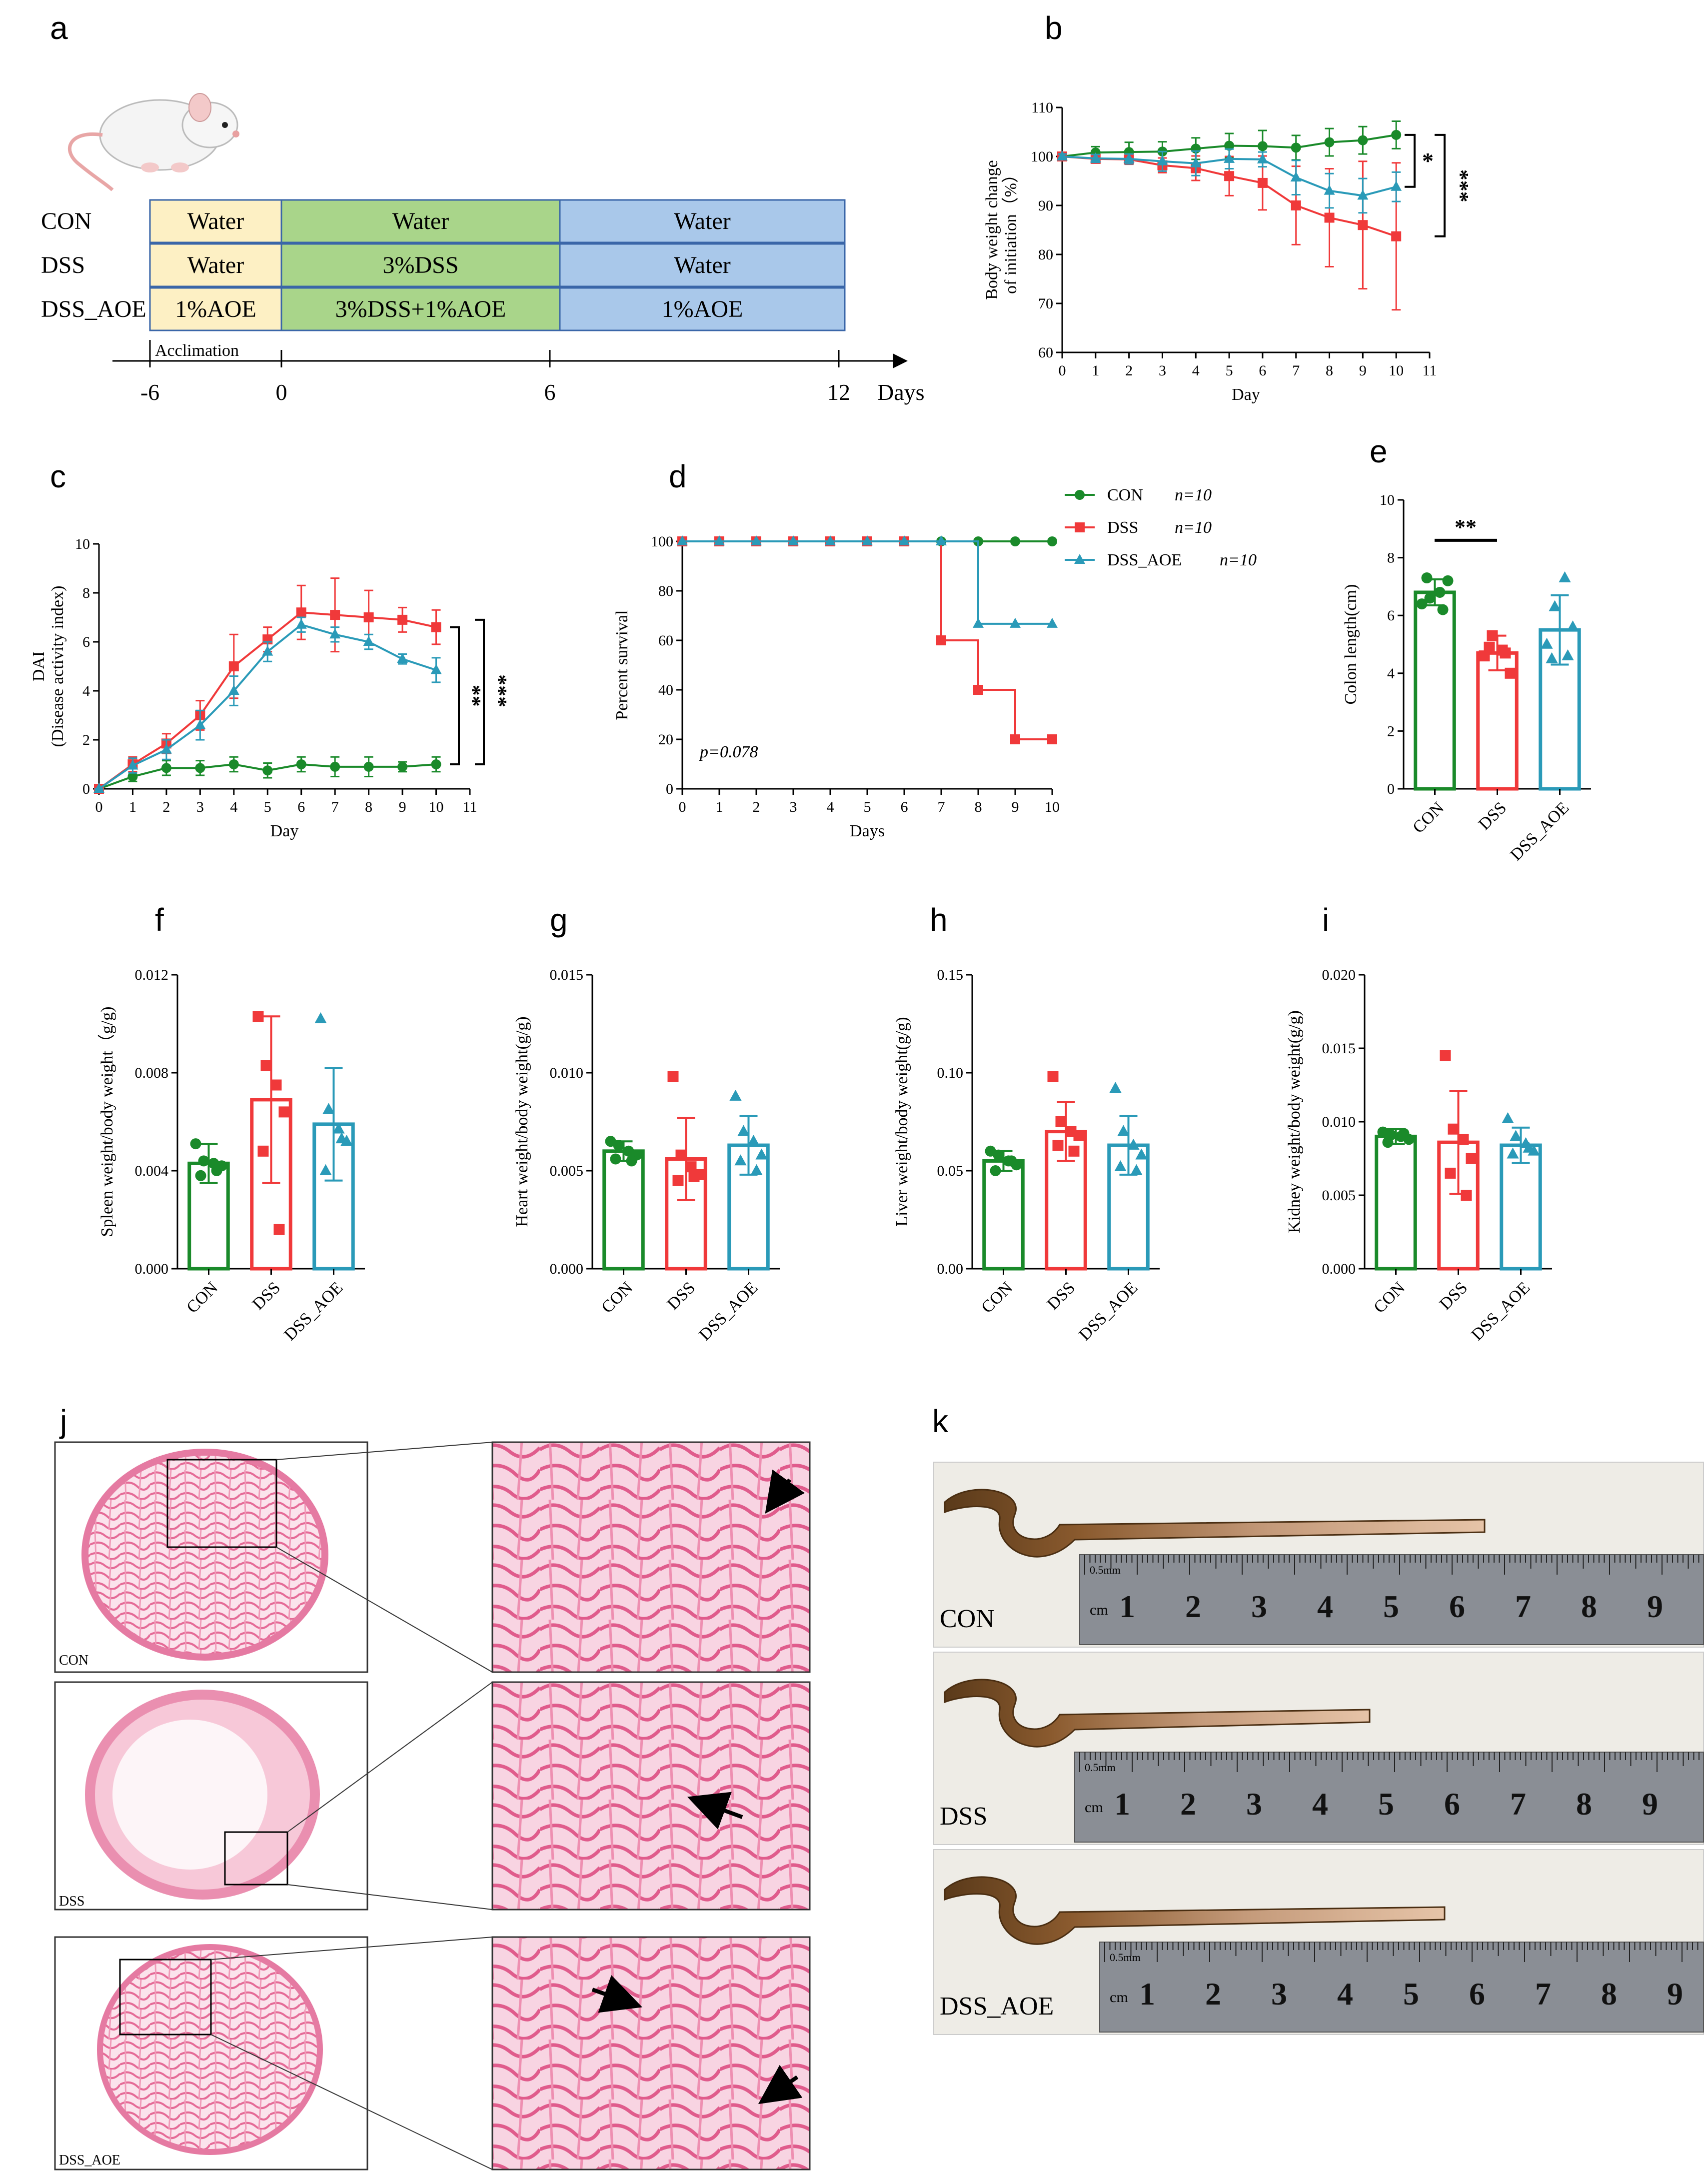 The width and height of the screenshot is (1708, 2182). Describe the element at coordinates (1391, 789) in the screenshot. I see `y-tick-label: 0` at that location.